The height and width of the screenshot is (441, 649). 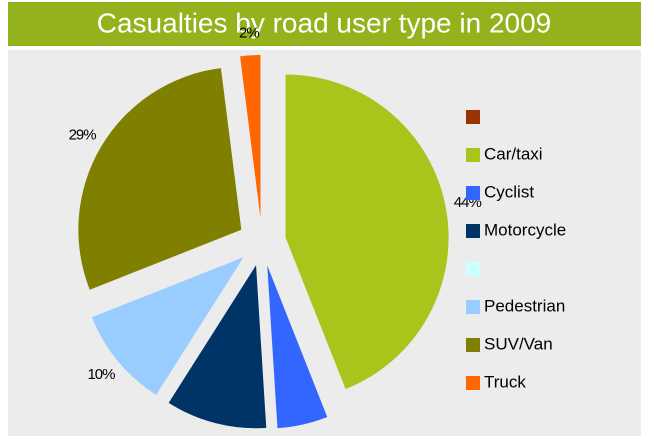 What do you see at coordinates (83, 135) in the screenshot?
I see `data-label: 29%` at bounding box center [83, 135].